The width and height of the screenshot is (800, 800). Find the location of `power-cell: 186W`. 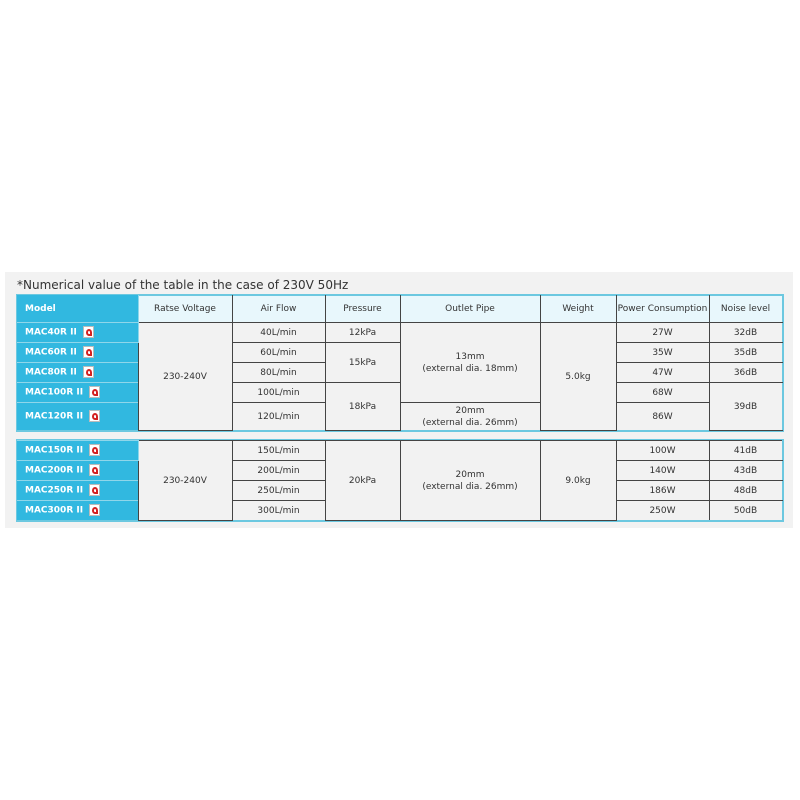

power-cell: 186W is located at coordinates (662, 490).